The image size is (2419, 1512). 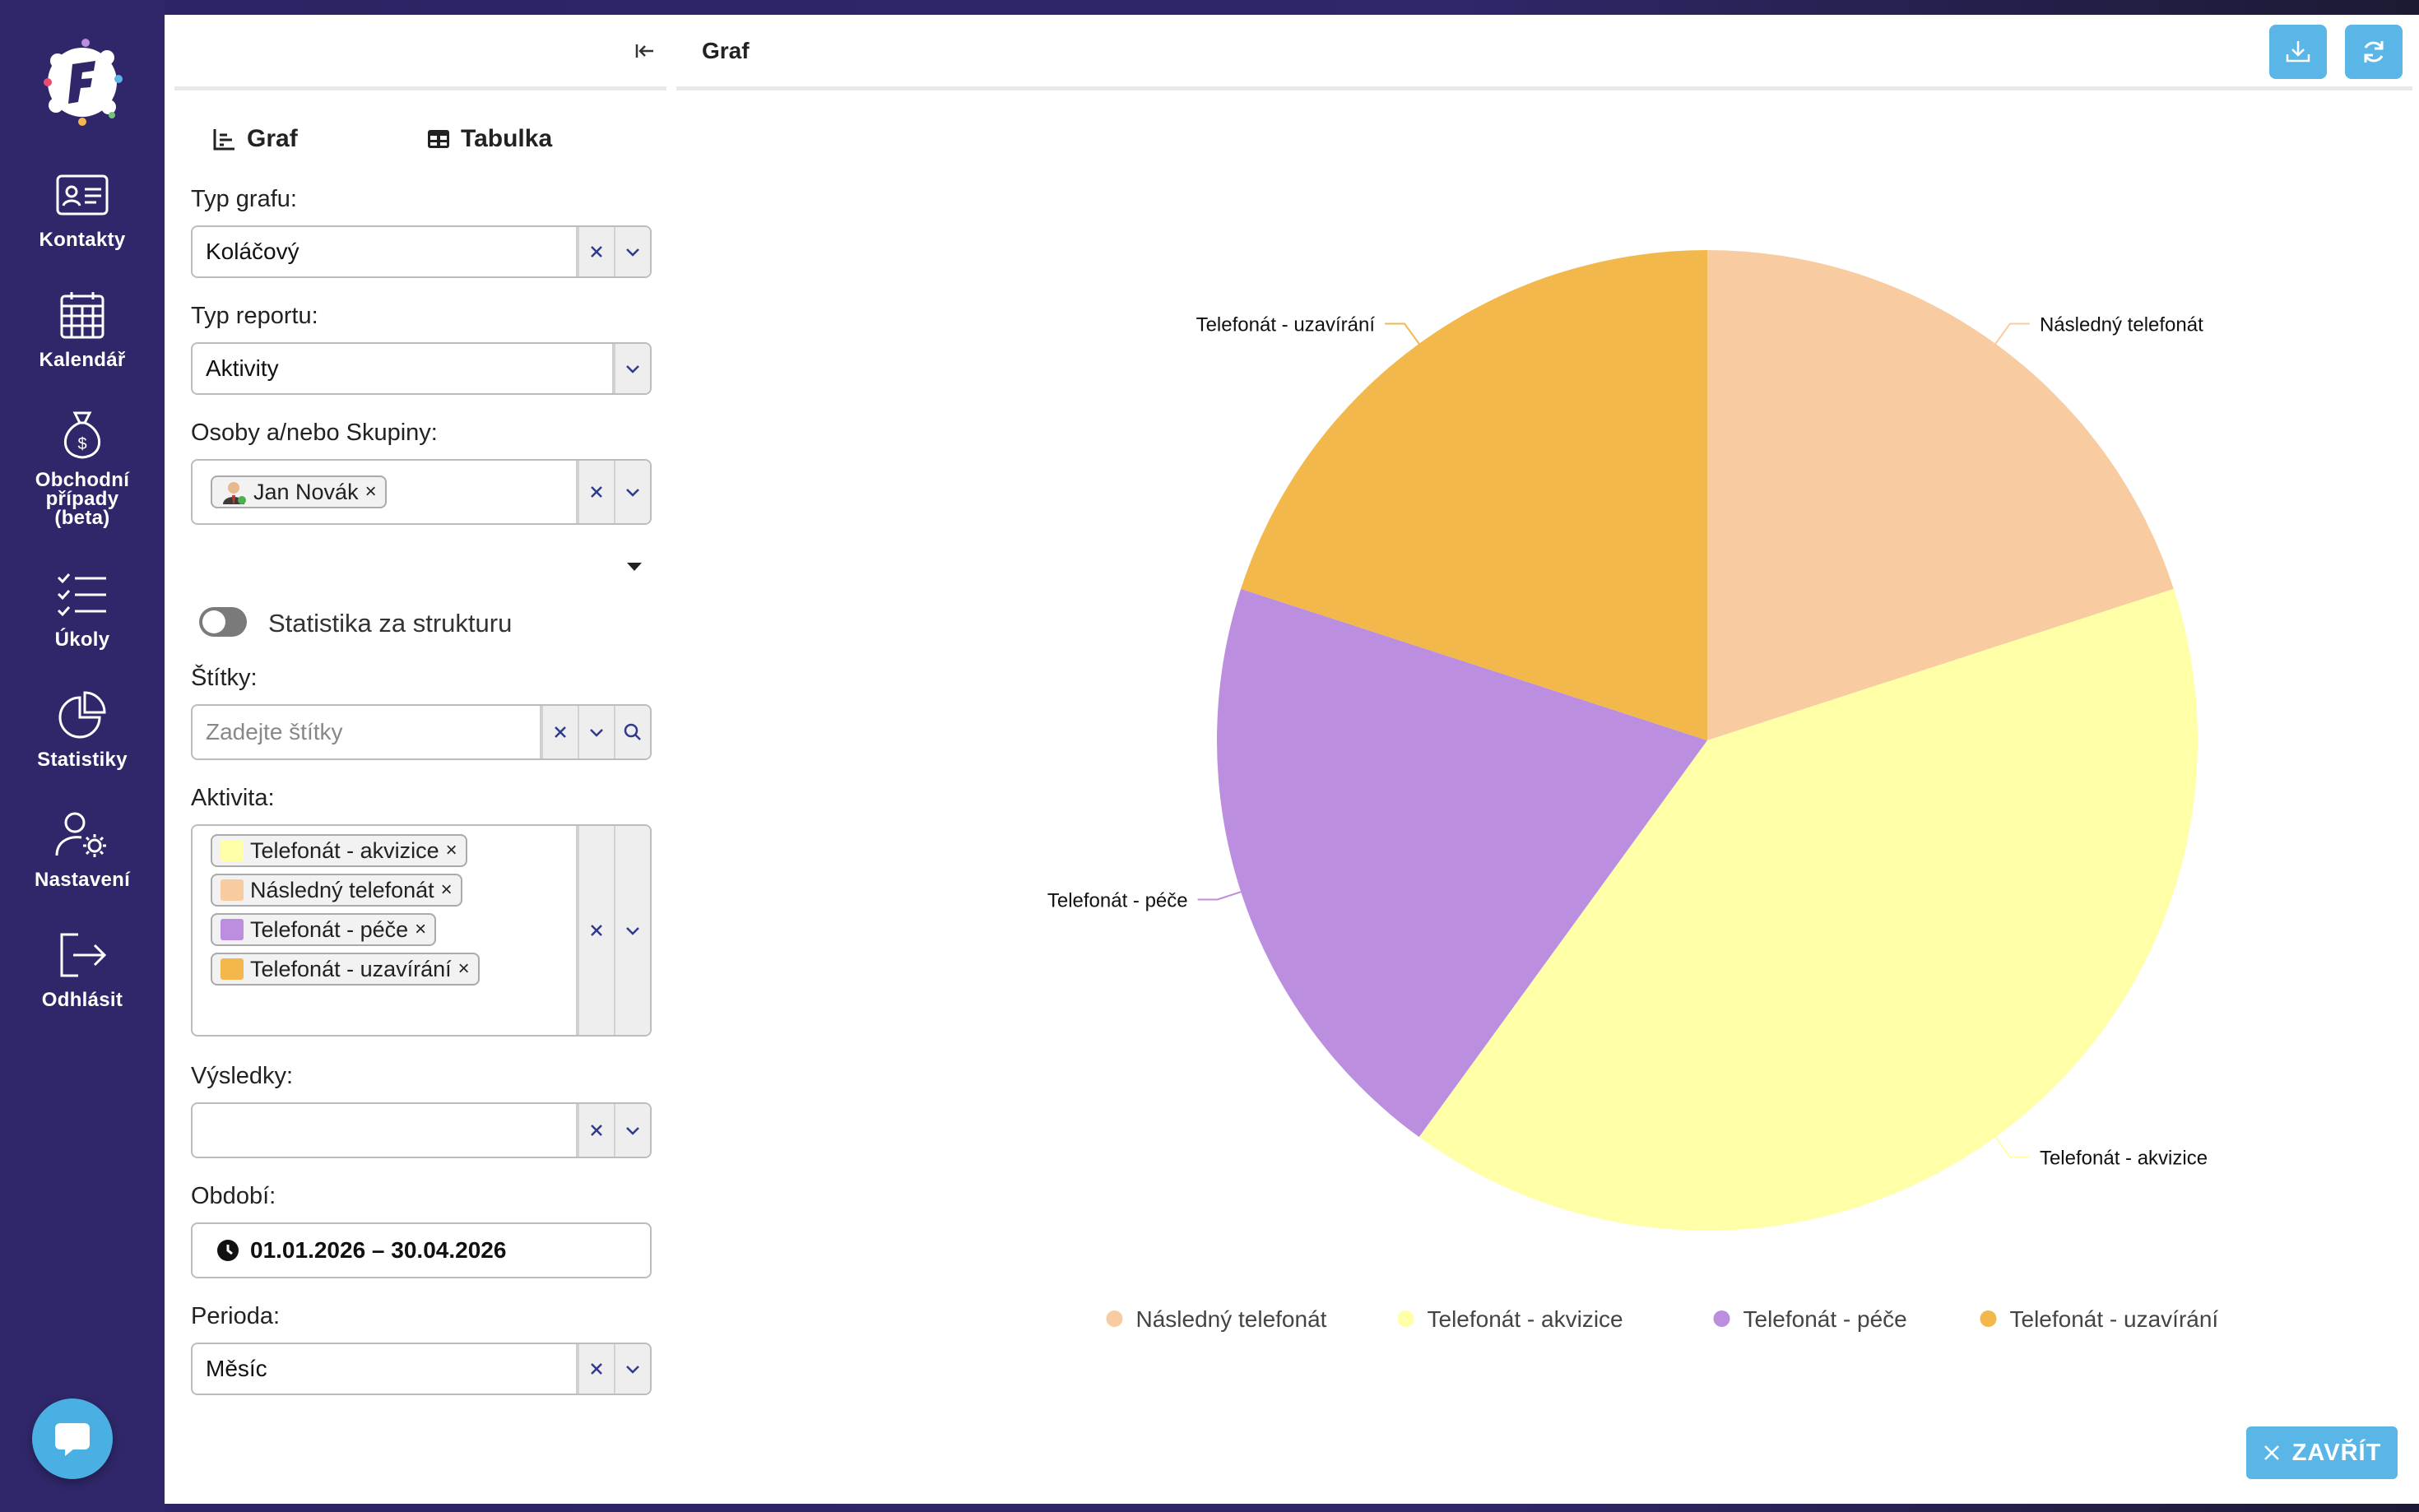 What do you see at coordinates (342, 889) in the screenshot?
I see `activity-chip-label: Následný telefonát` at bounding box center [342, 889].